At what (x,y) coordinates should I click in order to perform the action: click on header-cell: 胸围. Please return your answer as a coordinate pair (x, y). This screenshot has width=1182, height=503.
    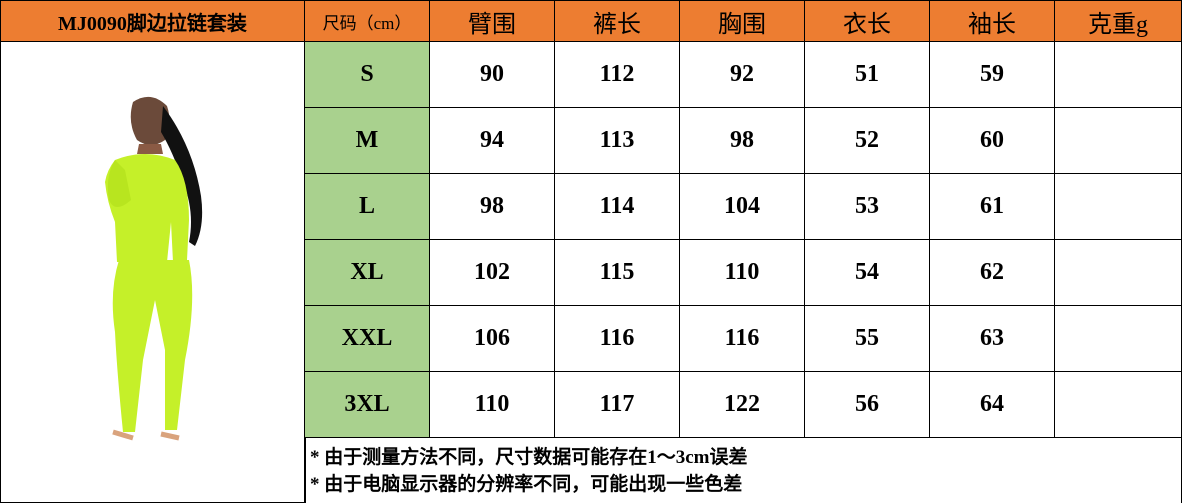
    Looking at the image, I should click on (742, 21).